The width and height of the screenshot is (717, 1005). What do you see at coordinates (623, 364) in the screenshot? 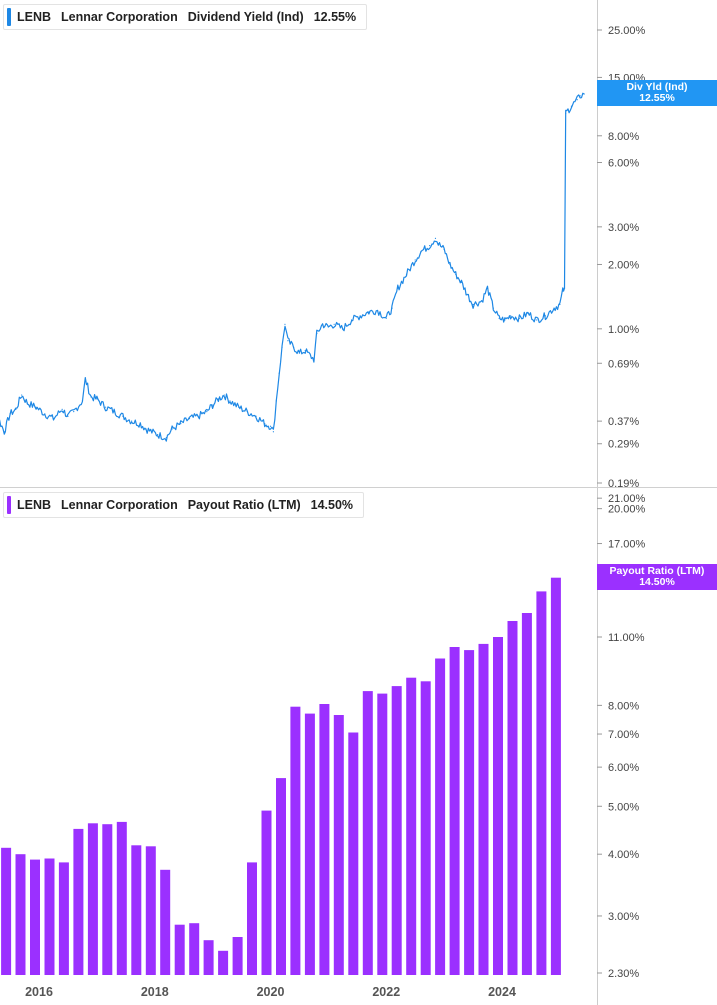
I see `yield-y-tick-label: 0.69%` at bounding box center [623, 364].